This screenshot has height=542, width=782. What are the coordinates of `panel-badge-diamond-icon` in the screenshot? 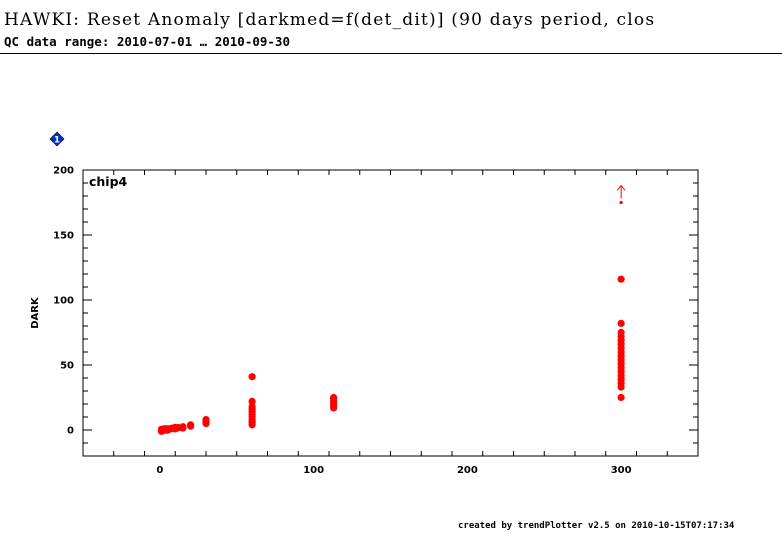 It's located at (57, 139).